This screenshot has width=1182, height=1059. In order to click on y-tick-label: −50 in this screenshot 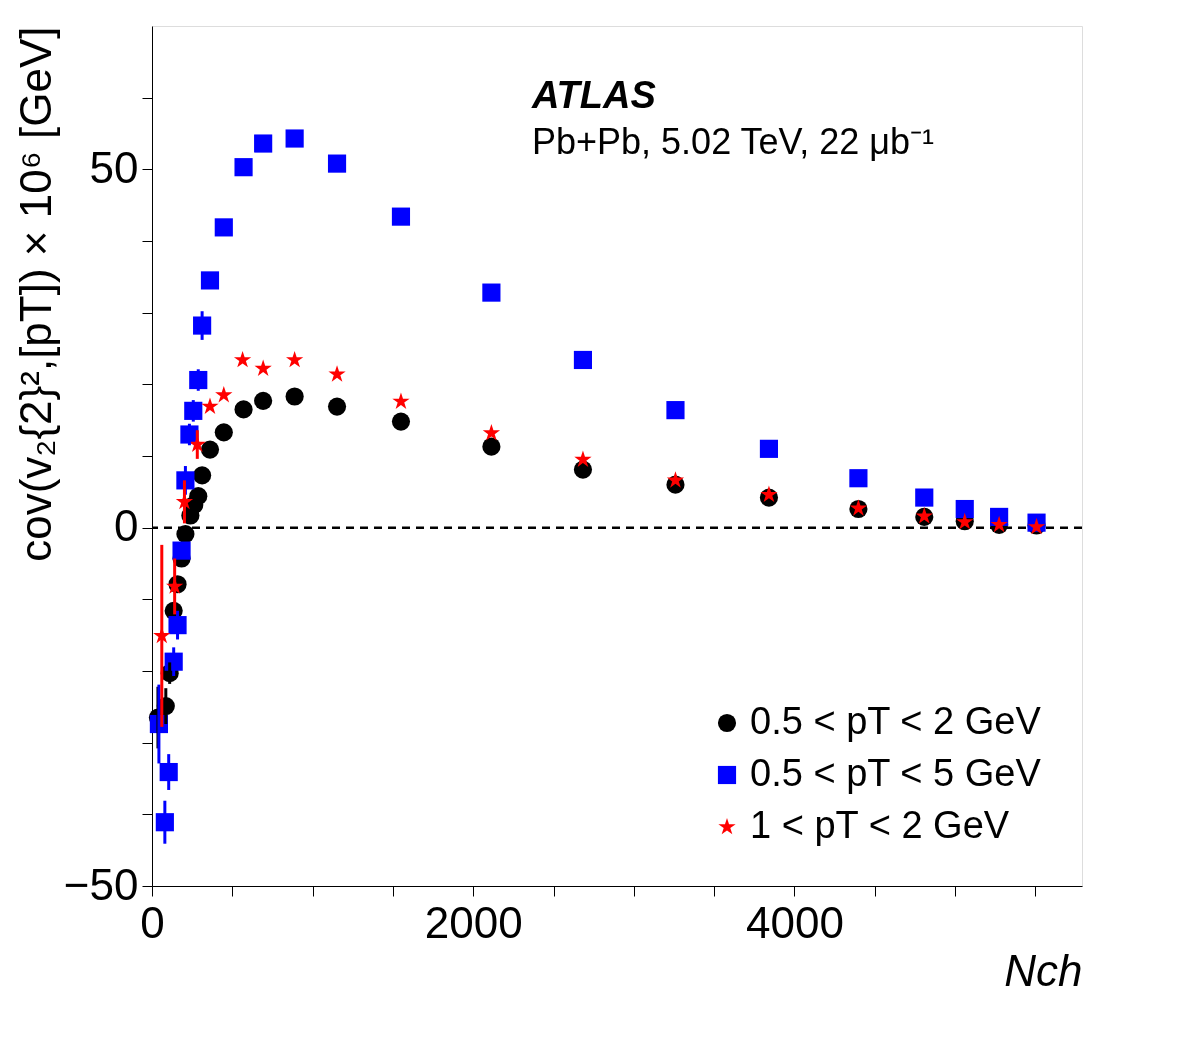, I will do `click(101, 884)`.